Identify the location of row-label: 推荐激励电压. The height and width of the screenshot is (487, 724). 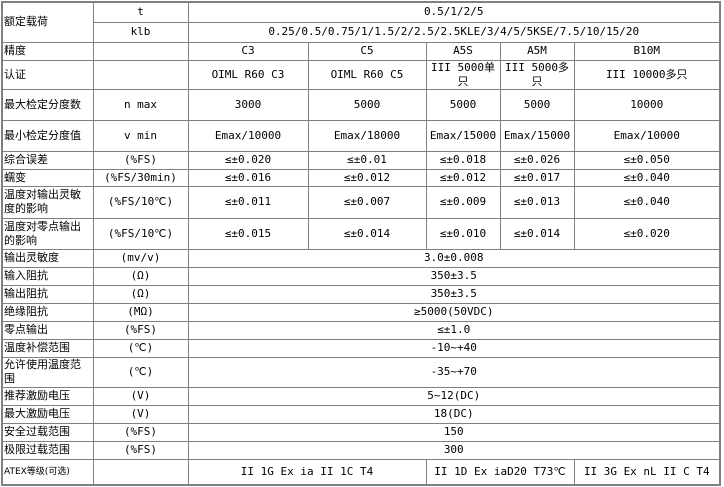
(47, 396).